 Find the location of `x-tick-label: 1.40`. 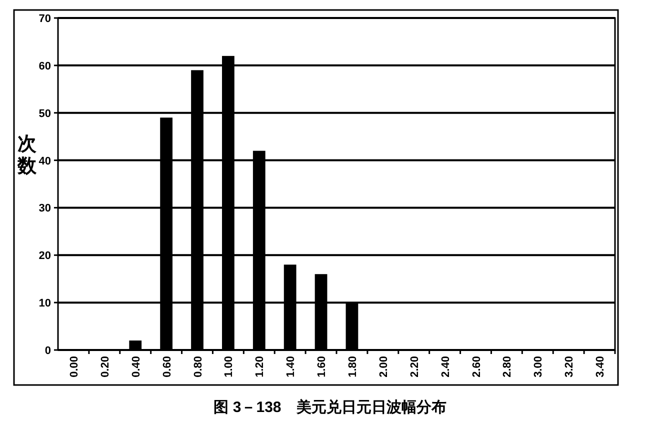

x-tick-label: 1.40 is located at coordinates (291, 367).